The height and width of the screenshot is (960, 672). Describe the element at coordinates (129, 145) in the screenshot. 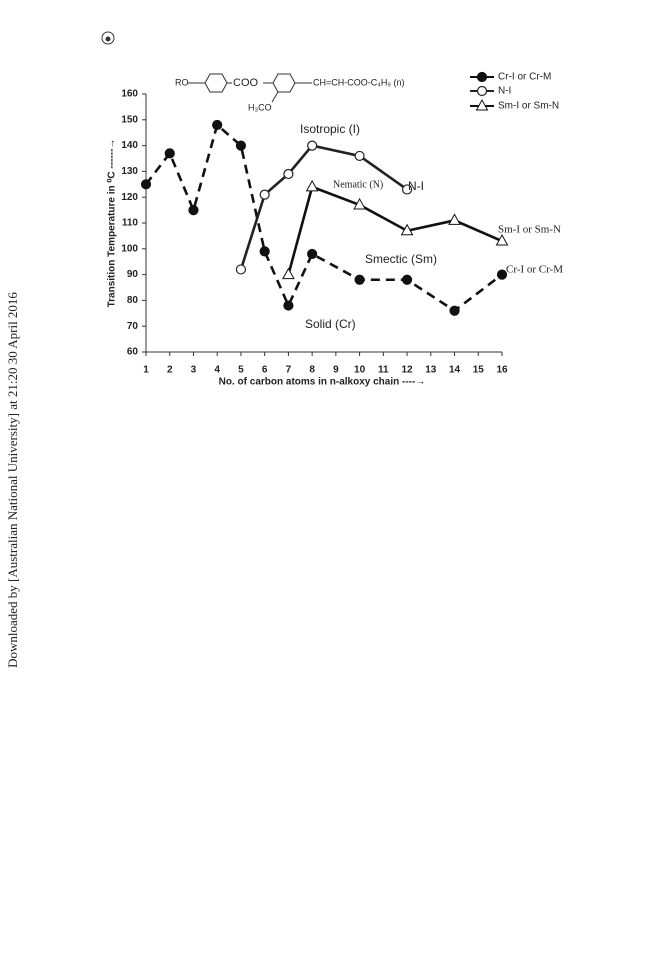

I see `y-tick-label: 140` at that location.